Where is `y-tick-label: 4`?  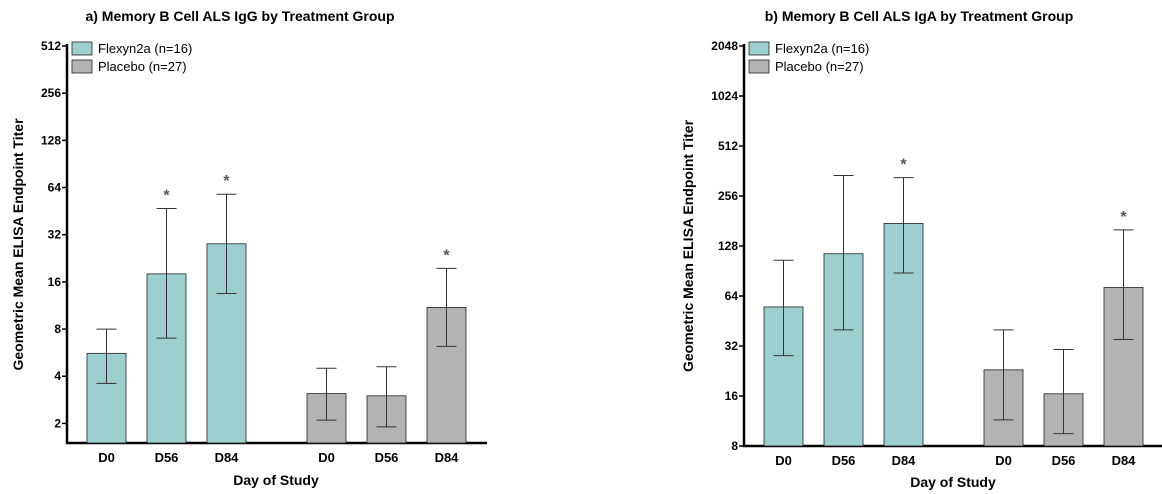
y-tick-label: 4 is located at coordinates (57, 376).